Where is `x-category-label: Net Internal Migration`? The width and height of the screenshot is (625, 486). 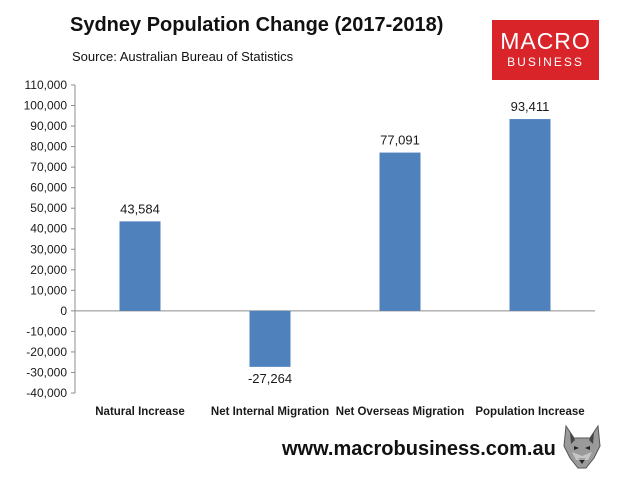
x-category-label: Net Internal Migration is located at coordinates (270, 412).